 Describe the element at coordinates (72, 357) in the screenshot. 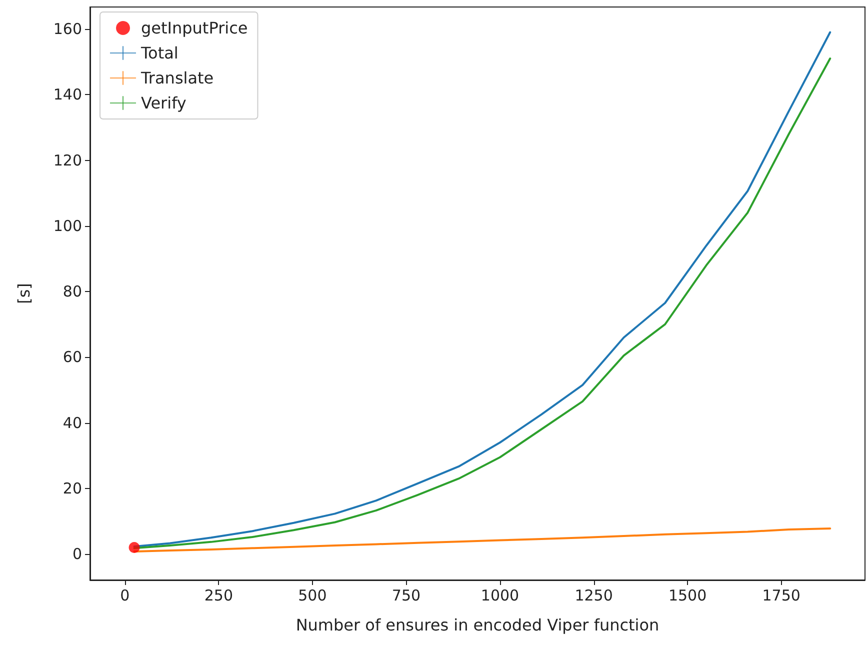

I see `y-tick-label: 60` at that location.